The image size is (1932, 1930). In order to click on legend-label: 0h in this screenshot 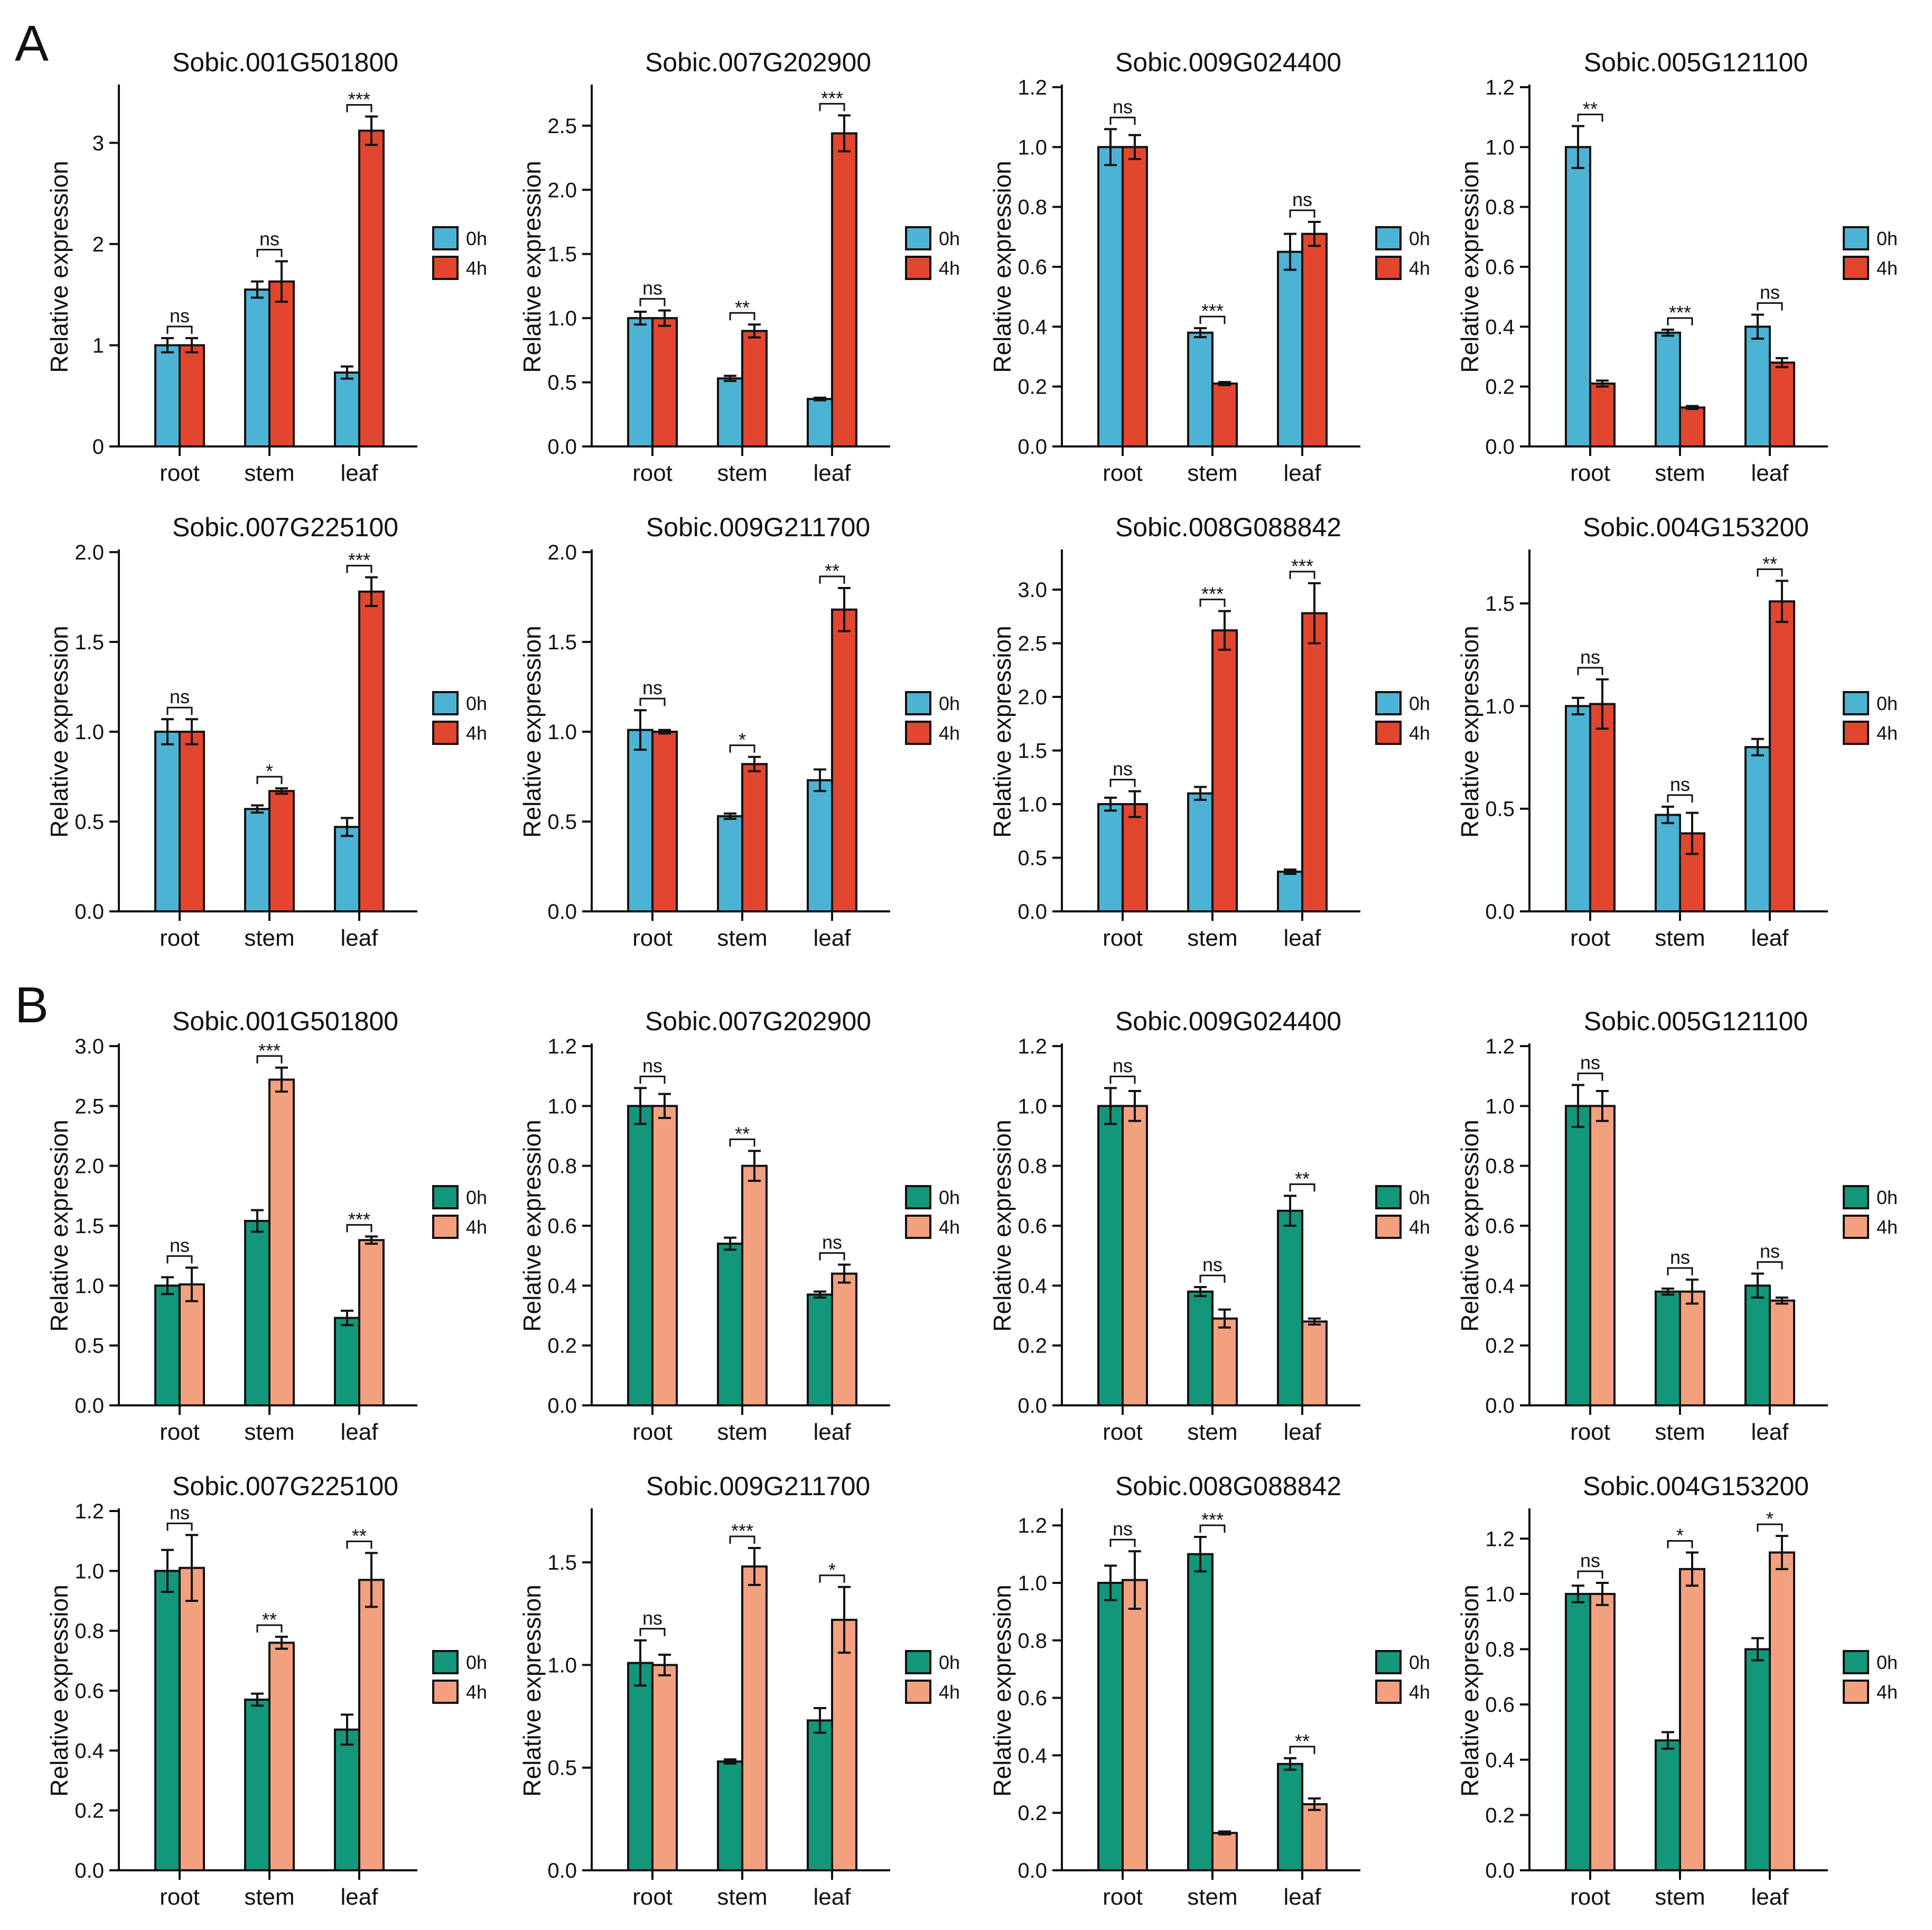, I will do `click(1887, 238)`.